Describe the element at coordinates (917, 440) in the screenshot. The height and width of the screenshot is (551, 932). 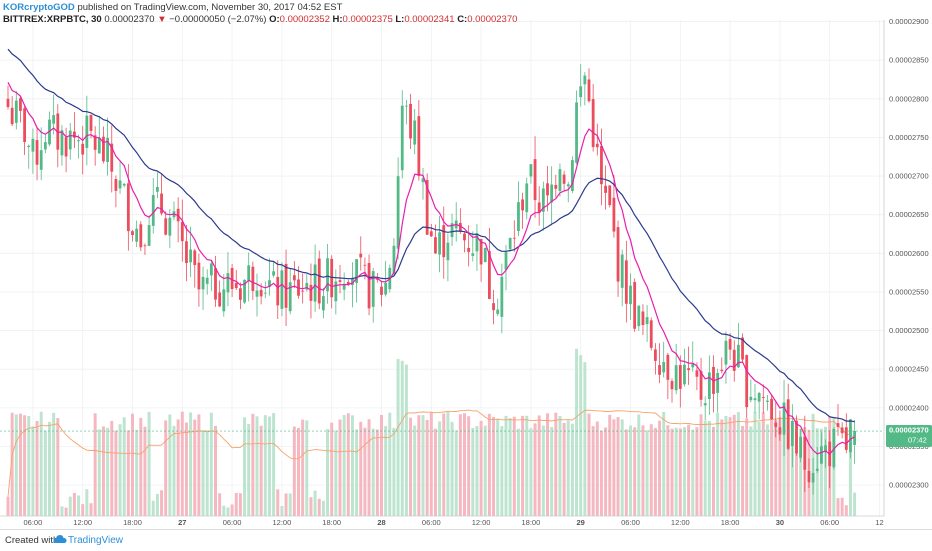
I see `bar-countdown: 07:42` at that location.